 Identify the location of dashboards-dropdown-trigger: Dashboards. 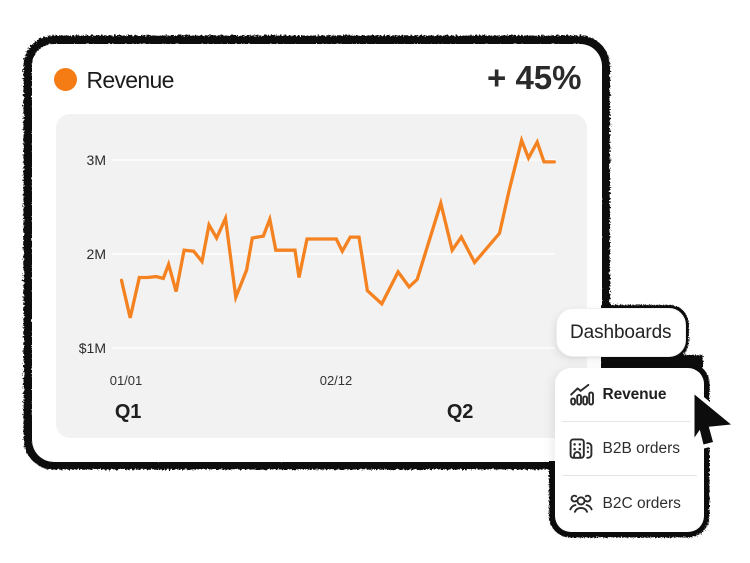
(621, 332).